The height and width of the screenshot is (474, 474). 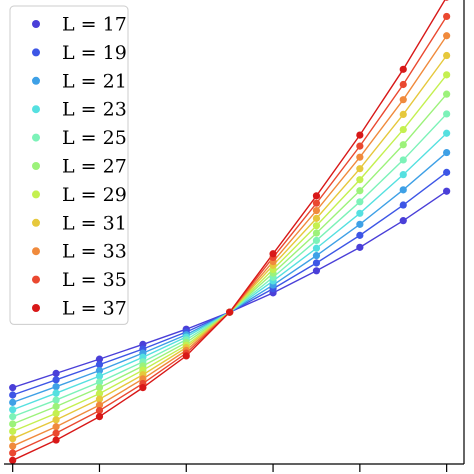 What do you see at coordinates (94, 309) in the screenshot?
I see `legend-label-10: L = 37` at bounding box center [94, 309].